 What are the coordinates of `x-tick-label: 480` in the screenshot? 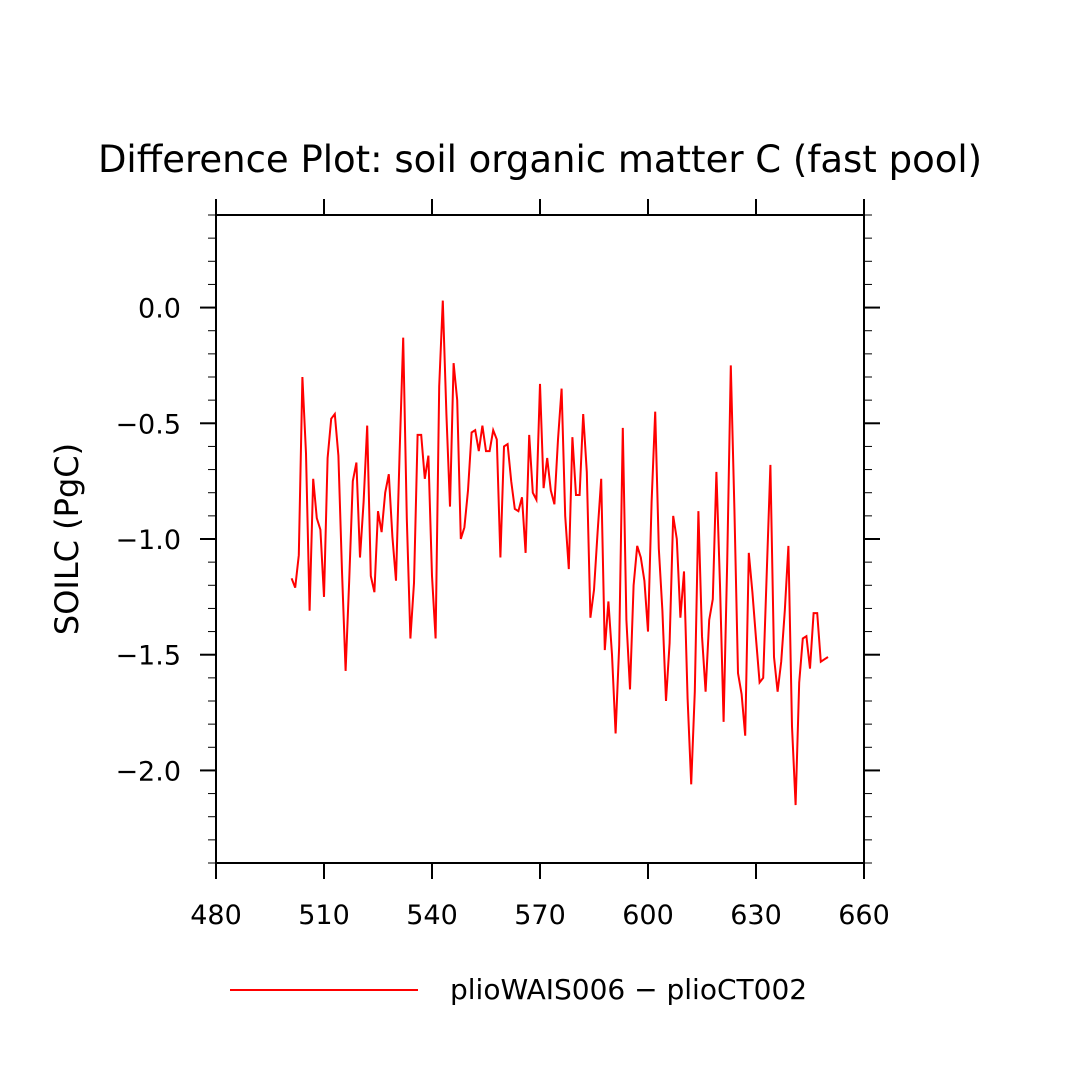 It's located at (216, 915).